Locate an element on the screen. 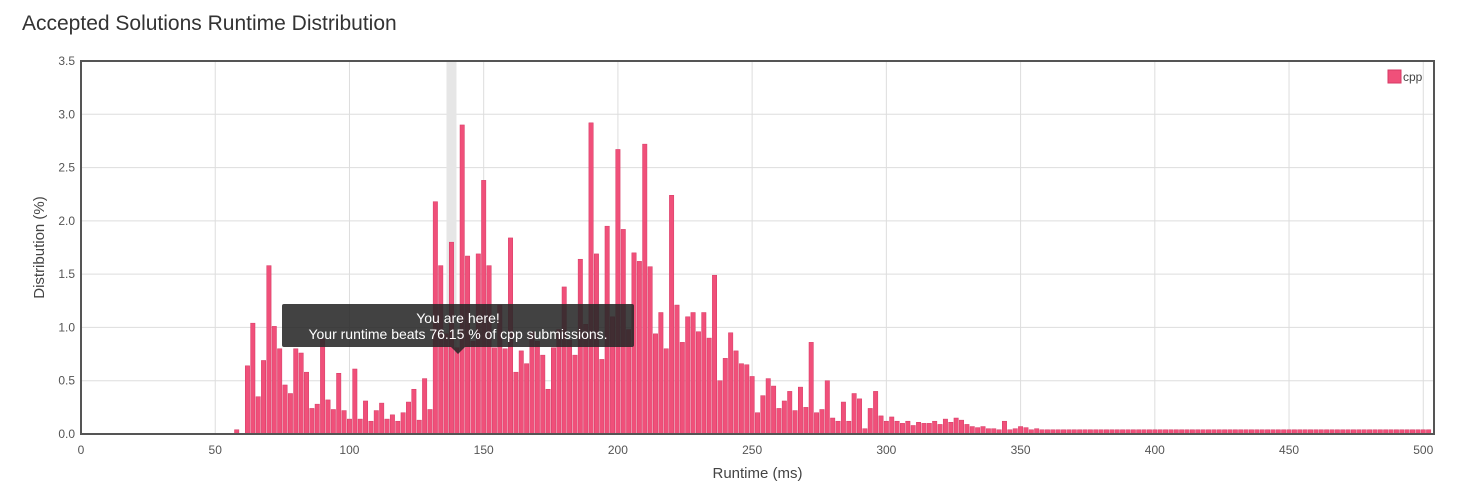 This screenshot has width=1458, height=488. legend-label-cpp: cpp is located at coordinates (1413, 77).